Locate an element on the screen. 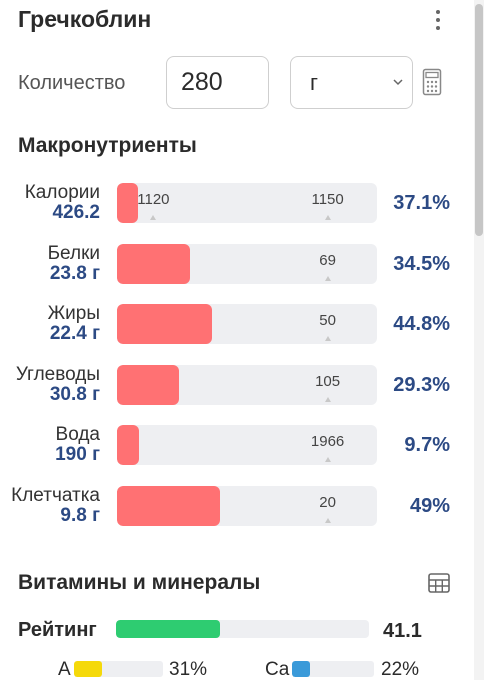 This screenshot has height=680, width=484. macro-bar: 1120 1150 is located at coordinates (247, 203).